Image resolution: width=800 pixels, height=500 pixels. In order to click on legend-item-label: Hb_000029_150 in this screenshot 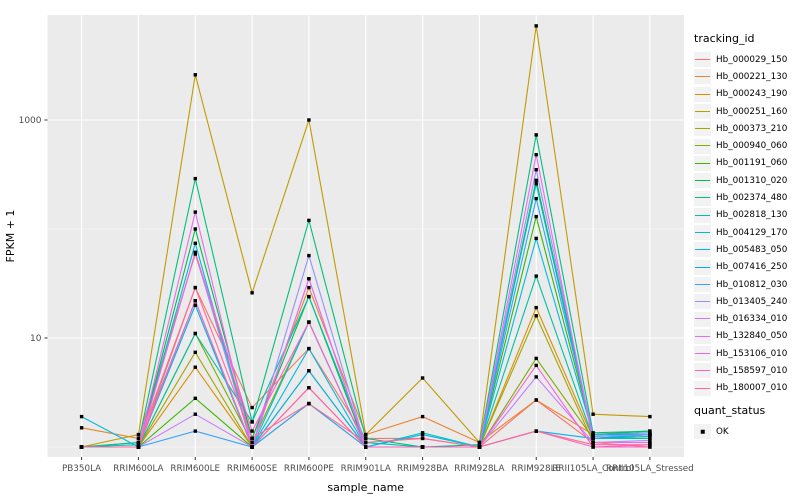, I will do `click(752, 59)`.